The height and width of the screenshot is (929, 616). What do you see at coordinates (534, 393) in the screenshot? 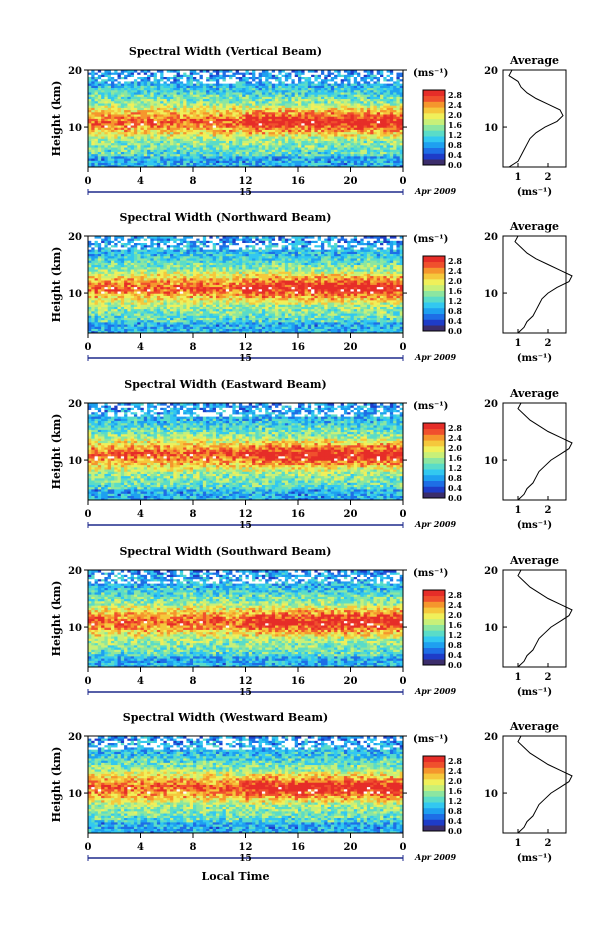
I see `profile-title: Average` at bounding box center [534, 393].